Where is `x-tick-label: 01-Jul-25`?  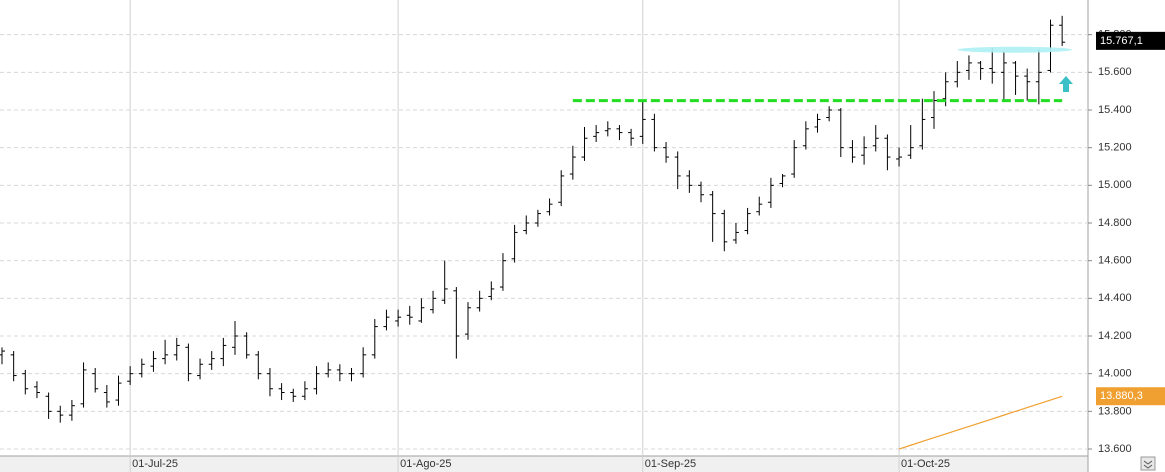 x-tick-label: 01-Jul-25 is located at coordinates (155, 464).